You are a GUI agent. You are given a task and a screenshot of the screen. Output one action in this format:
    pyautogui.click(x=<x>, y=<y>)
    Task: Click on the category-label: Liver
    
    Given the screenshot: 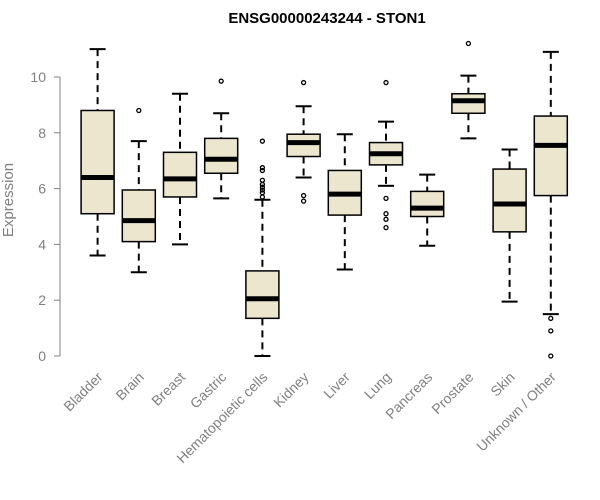 What is the action you would take?
    pyautogui.click(x=336, y=385)
    